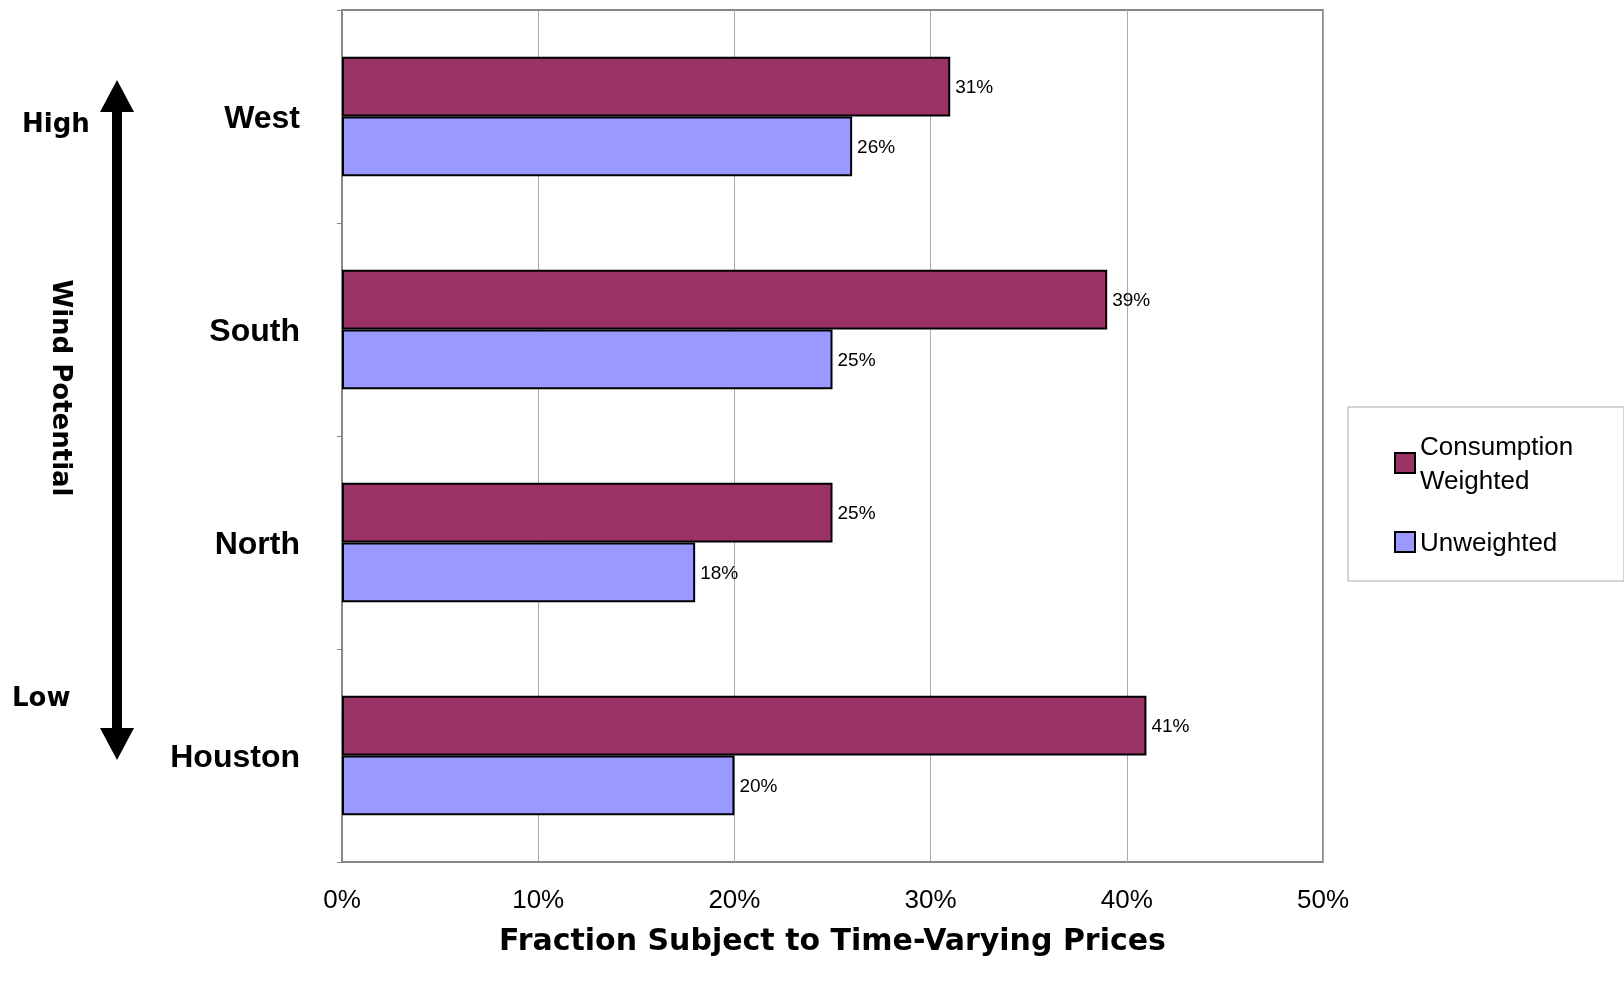 Image resolution: width=1624 pixels, height=988 pixels. What do you see at coordinates (758, 785) in the screenshot?
I see `data-label: 20%` at bounding box center [758, 785].